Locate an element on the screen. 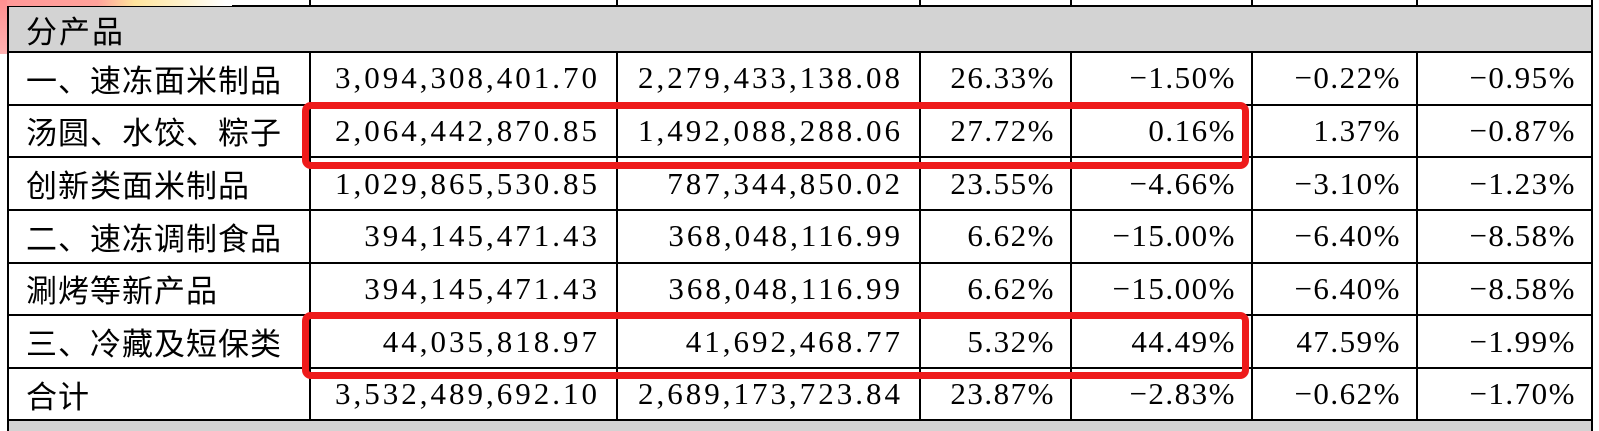 Image resolution: width=1599 pixels, height=431 pixels. cell-product-name: 一、速冻面米制品 is located at coordinates (159, 79).